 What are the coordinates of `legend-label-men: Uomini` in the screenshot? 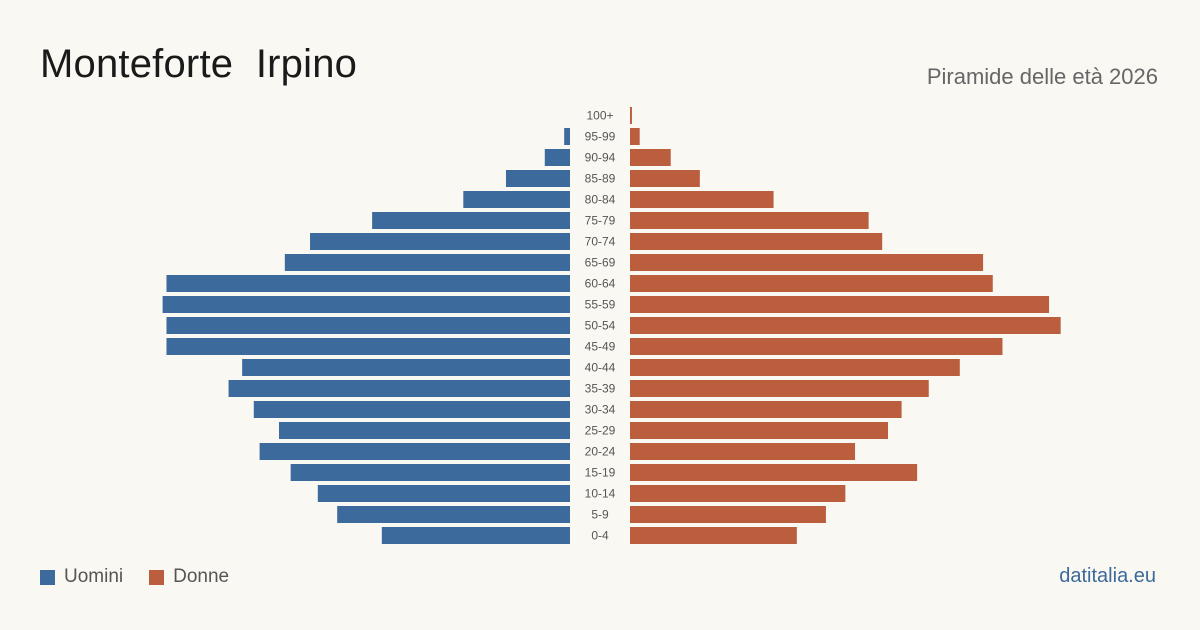 It's located at (94, 576).